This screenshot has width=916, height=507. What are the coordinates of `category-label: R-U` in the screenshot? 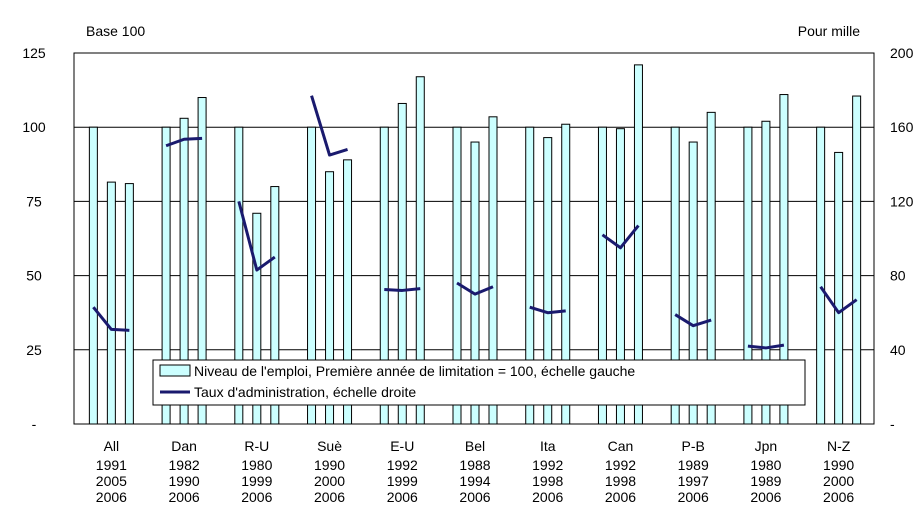 It's located at (256, 446).